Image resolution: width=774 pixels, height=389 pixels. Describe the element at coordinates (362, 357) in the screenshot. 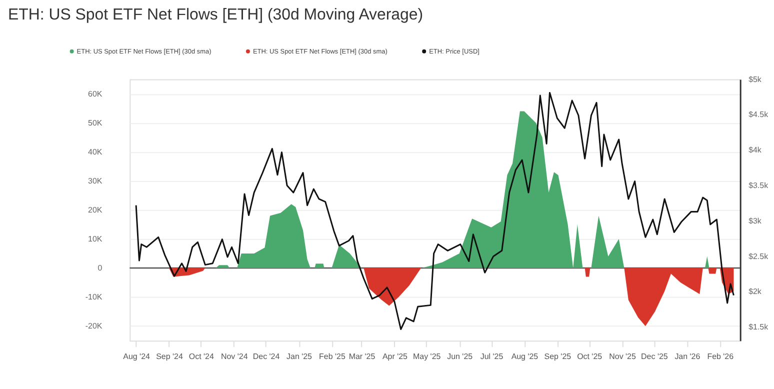

I see `x-tick-label: Mar '25` at that location.